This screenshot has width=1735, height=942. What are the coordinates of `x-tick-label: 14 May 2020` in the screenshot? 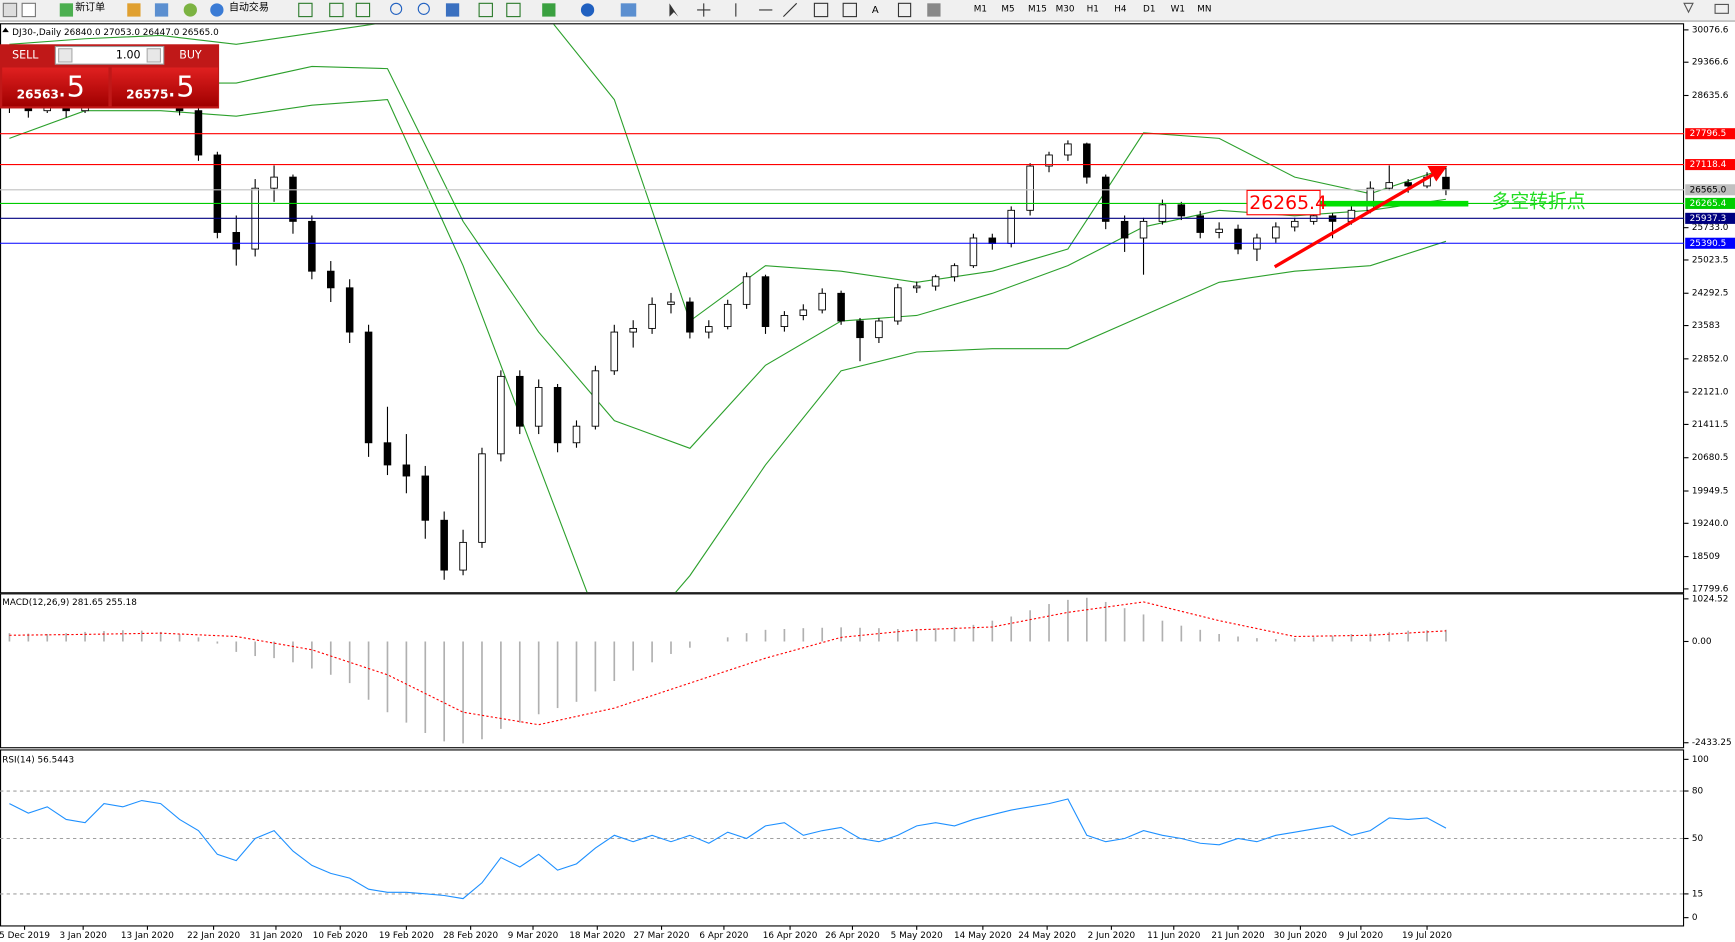 It's located at (983, 936).